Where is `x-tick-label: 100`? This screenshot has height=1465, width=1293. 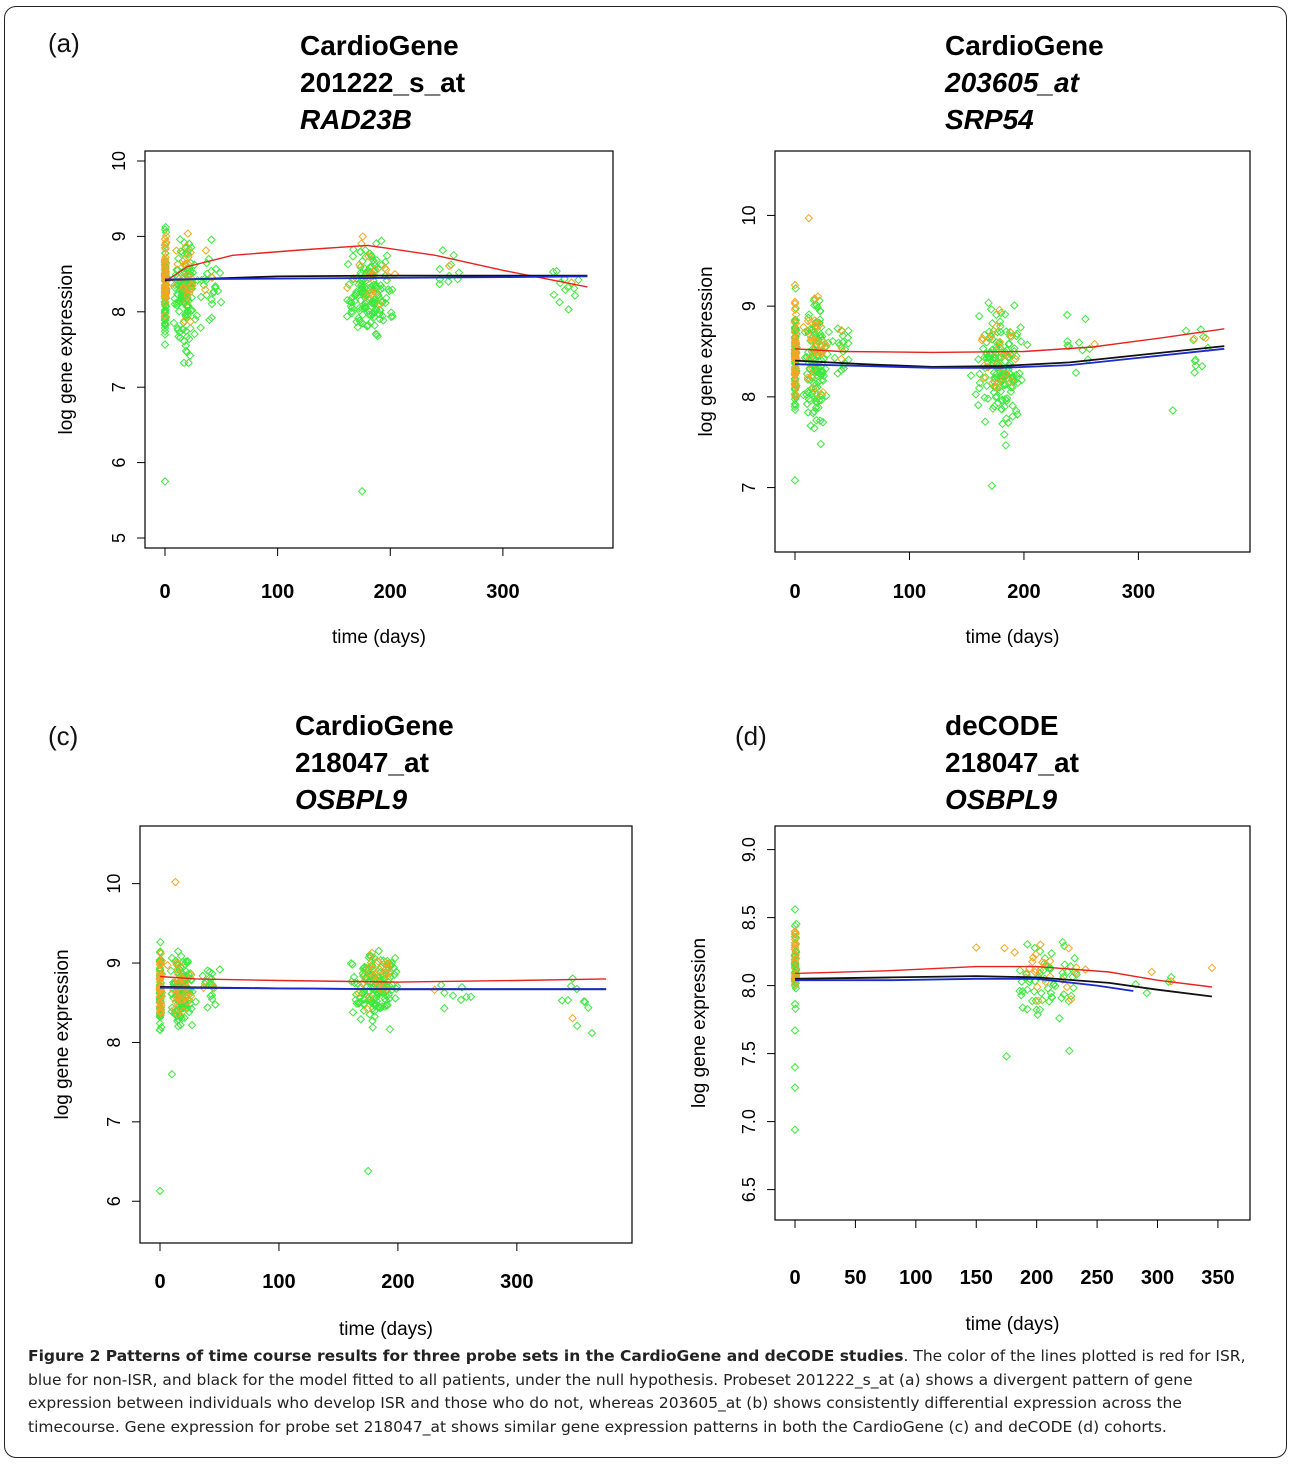 x-tick-label: 100 is located at coordinates (909, 592).